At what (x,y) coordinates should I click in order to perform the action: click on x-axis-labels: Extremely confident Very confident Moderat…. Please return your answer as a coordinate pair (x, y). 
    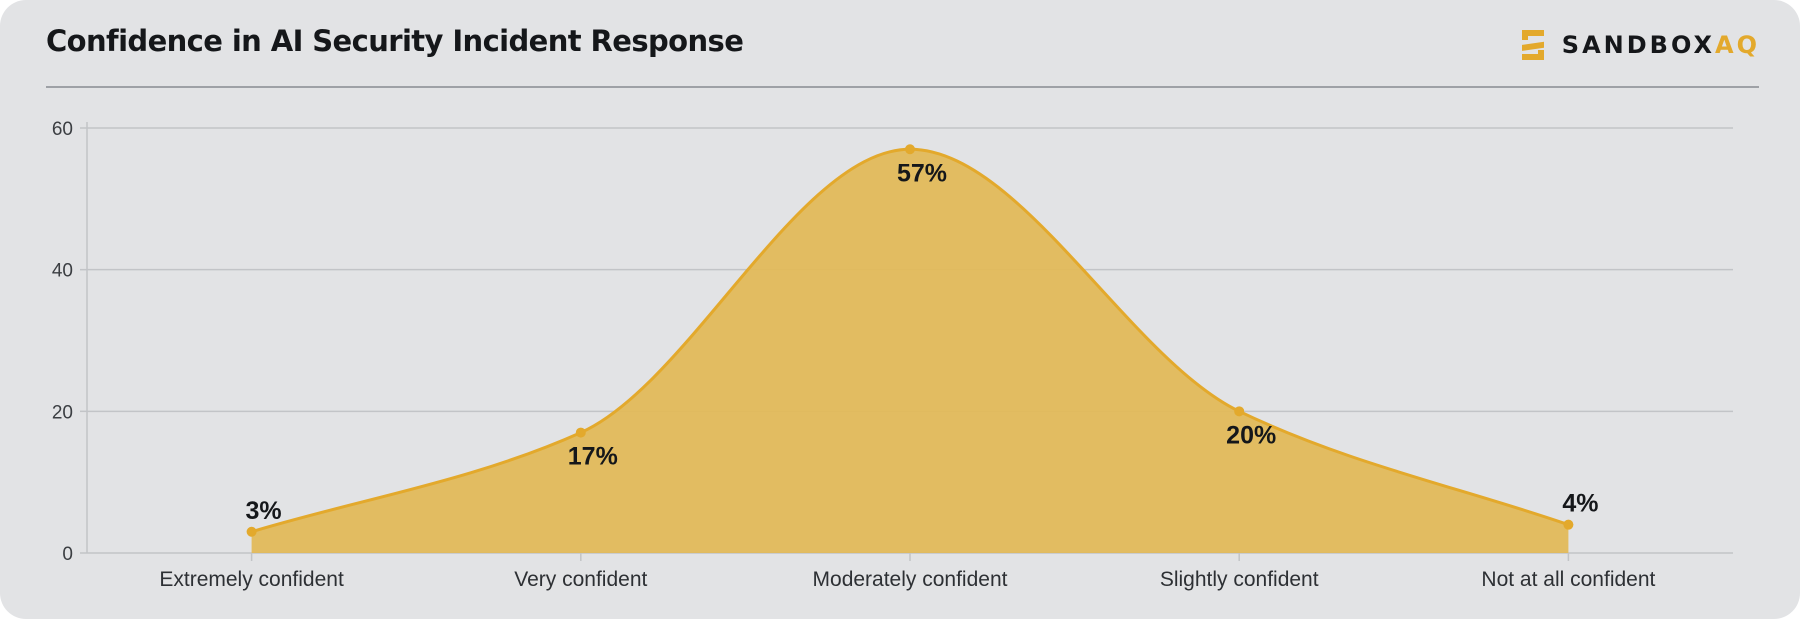
    Looking at the image, I should click on (907, 579).